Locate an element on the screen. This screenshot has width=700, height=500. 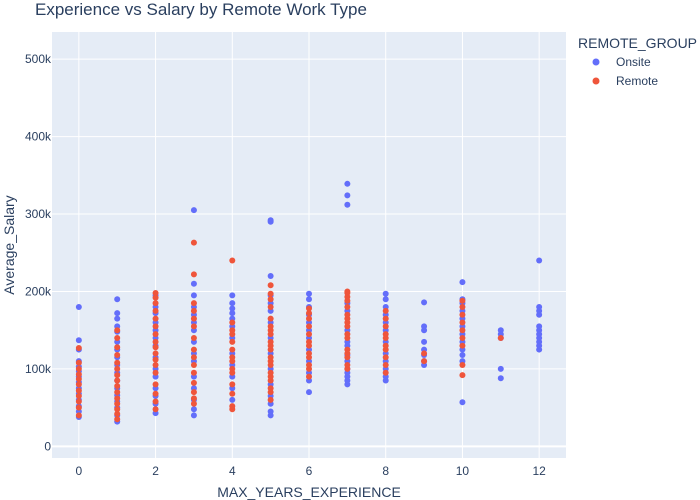
x-tick-label: 10 is located at coordinates (463, 471).